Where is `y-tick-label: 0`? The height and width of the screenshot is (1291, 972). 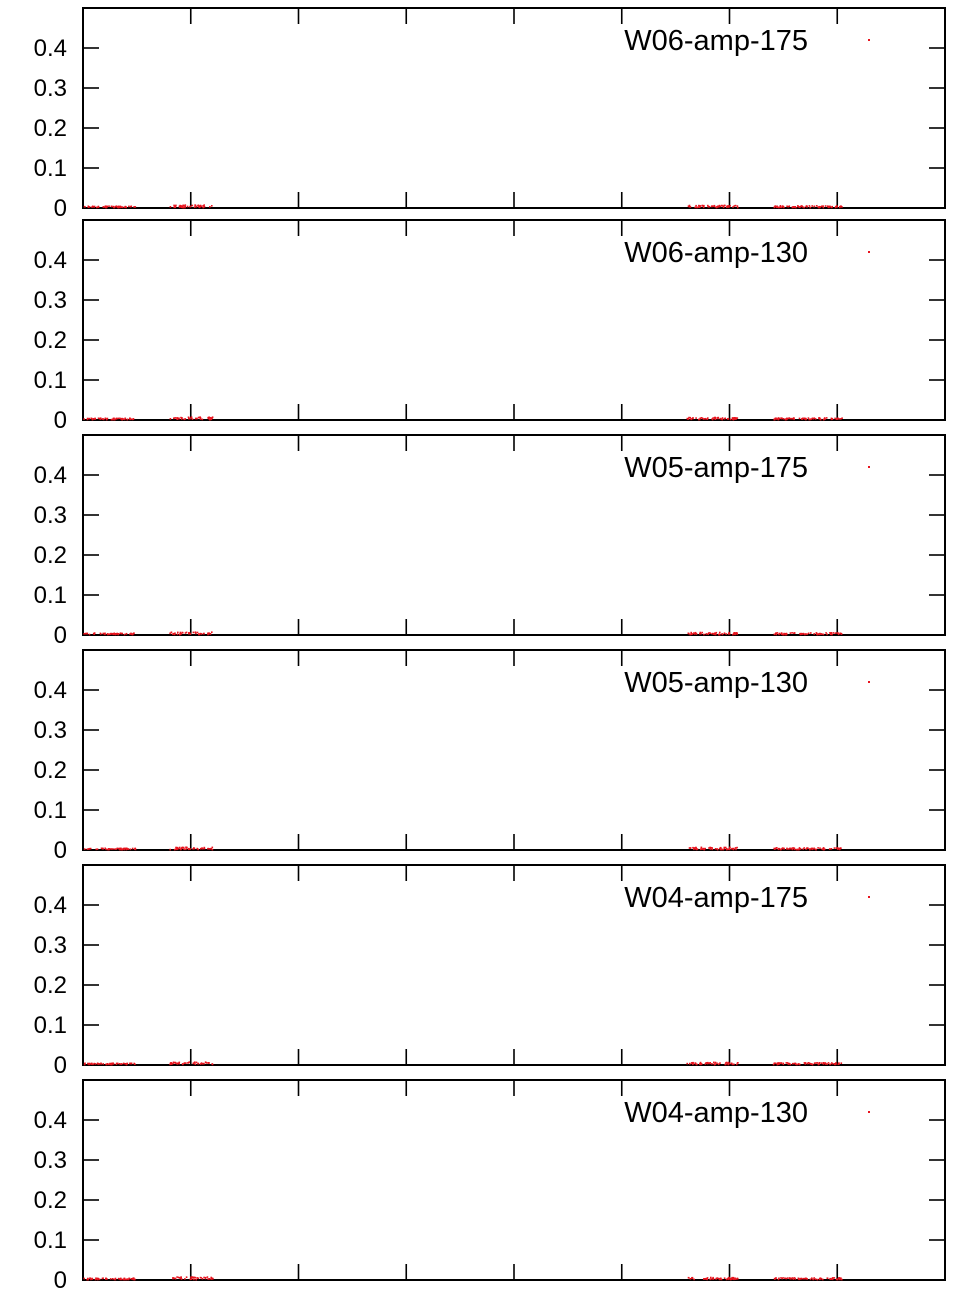 y-tick-label: 0 is located at coordinates (60, 208).